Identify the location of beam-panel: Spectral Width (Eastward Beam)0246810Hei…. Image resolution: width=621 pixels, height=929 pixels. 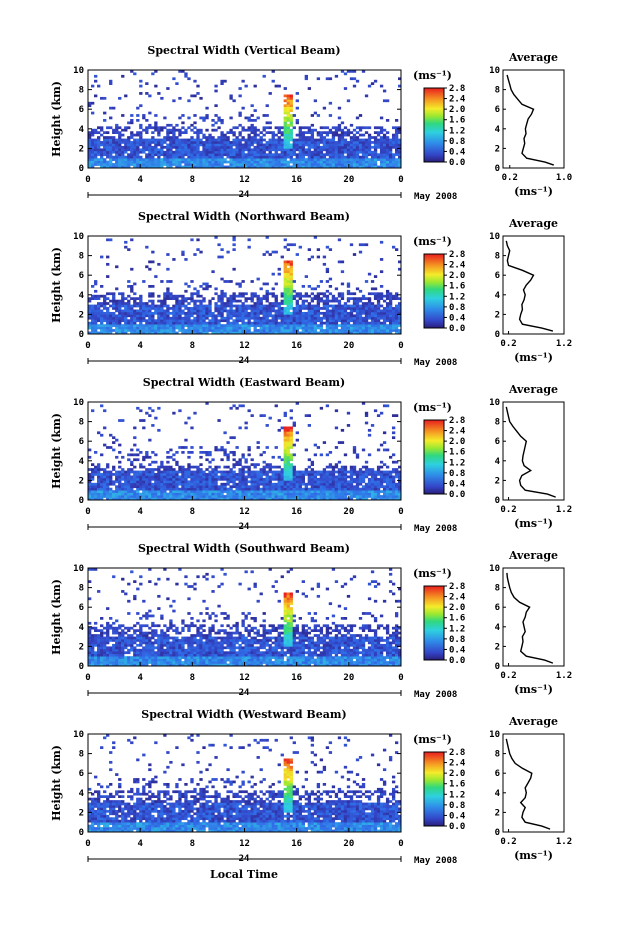
(311, 455).